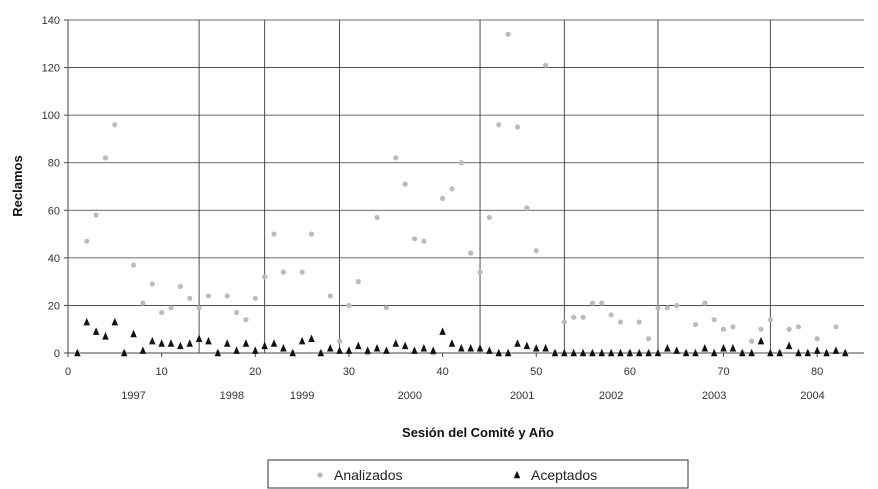  Describe the element at coordinates (410, 396) in the screenshot. I see `year-label: 2000` at that location.